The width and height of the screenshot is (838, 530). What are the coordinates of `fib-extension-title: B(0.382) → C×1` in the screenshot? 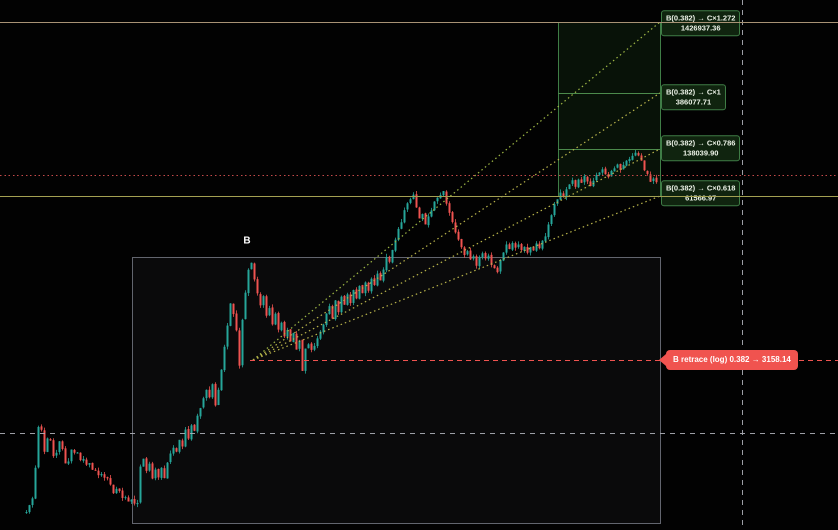 It's located at (693, 92).